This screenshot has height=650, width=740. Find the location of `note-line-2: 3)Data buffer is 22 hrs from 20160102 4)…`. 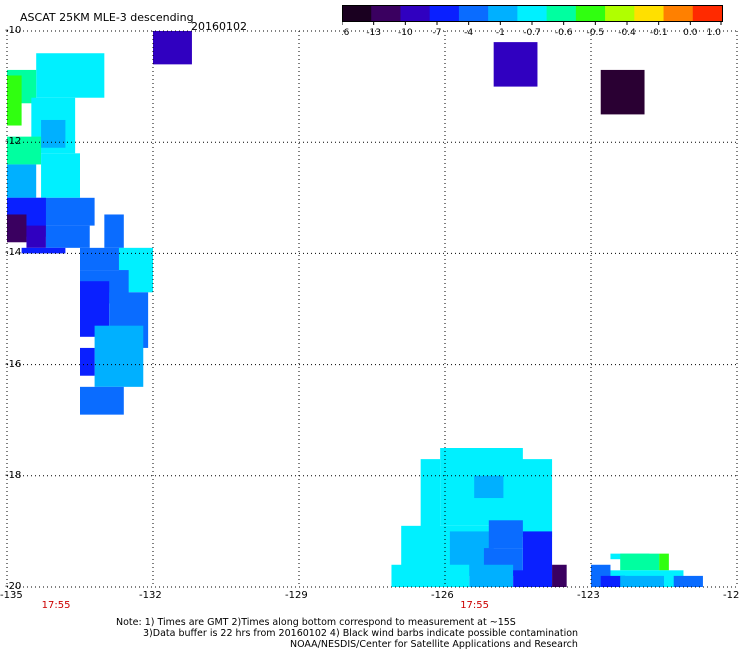

note-line-2: 3)Data buffer is 22 hrs from 20160102 4)… is located at coordinates (361, 633).